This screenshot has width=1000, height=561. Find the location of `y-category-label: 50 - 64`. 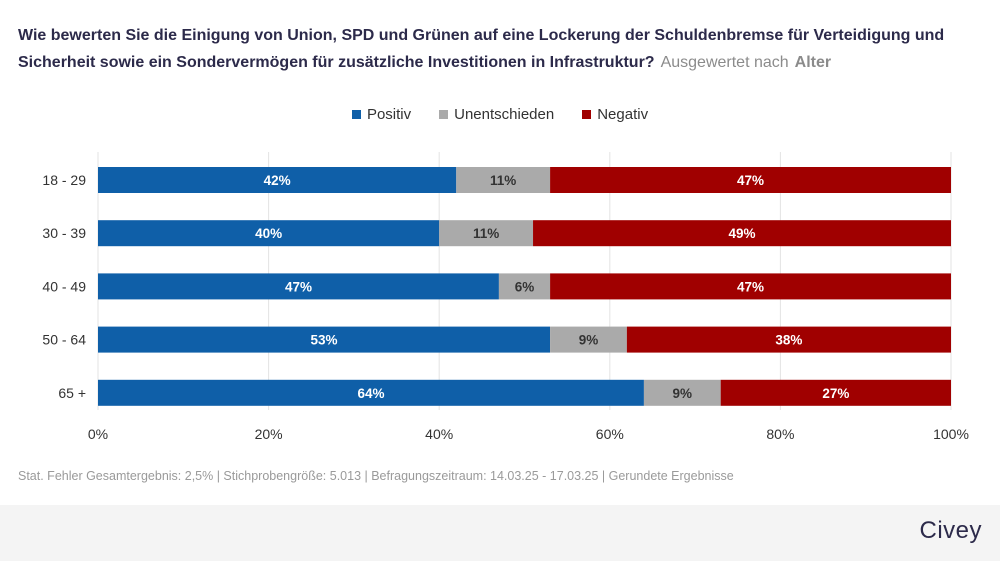

y-category-label: 50 - 64 is located at coordinates (64, 340).